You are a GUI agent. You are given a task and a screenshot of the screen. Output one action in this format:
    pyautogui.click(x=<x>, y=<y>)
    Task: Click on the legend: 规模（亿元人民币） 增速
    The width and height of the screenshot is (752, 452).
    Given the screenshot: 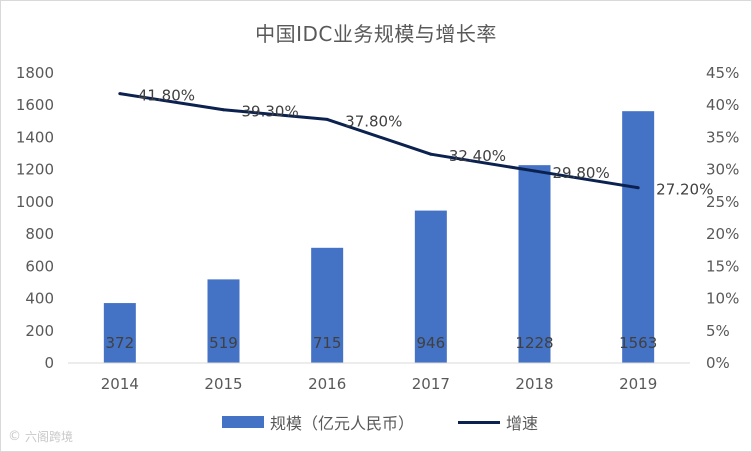 What is the action you would take?
    pyautogui.click(x=376, y=422)
    